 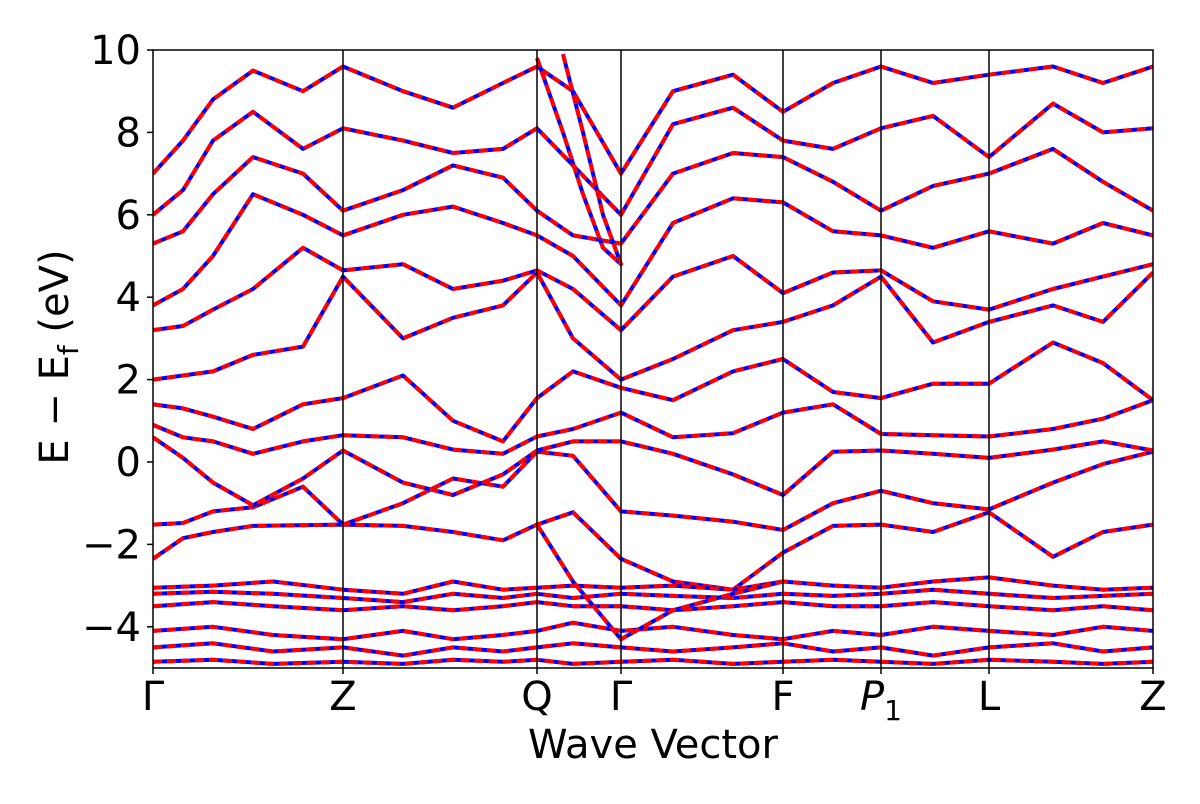 What do you see at coordinates (128, 381) in the screenshot?
I see `y-tick-label: 2` at bounding box center [128, 381].